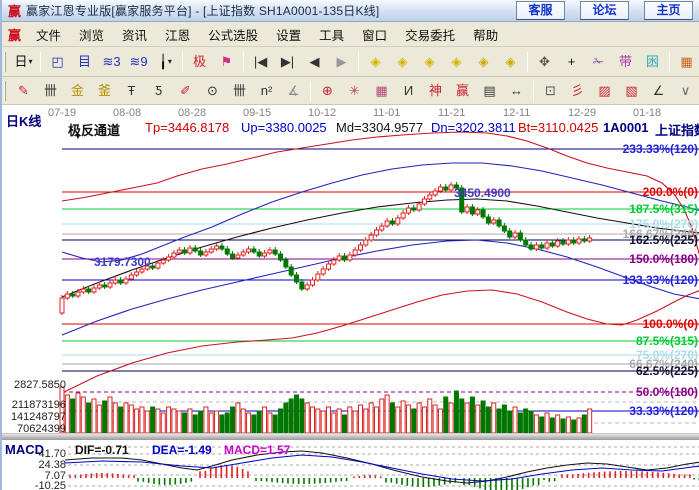  Describe the element at coordinates (266, 90) in the screenshot. I see `n-square-icon: n²` at that location.